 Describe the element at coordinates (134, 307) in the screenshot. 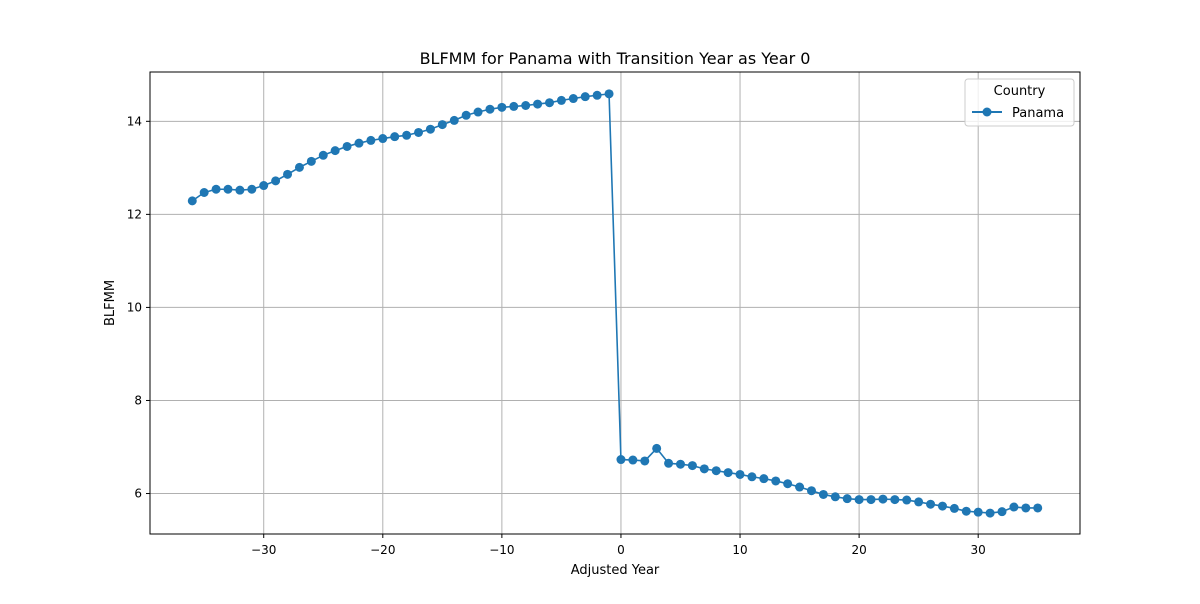

I see `y-tick-label: 10` at that location.